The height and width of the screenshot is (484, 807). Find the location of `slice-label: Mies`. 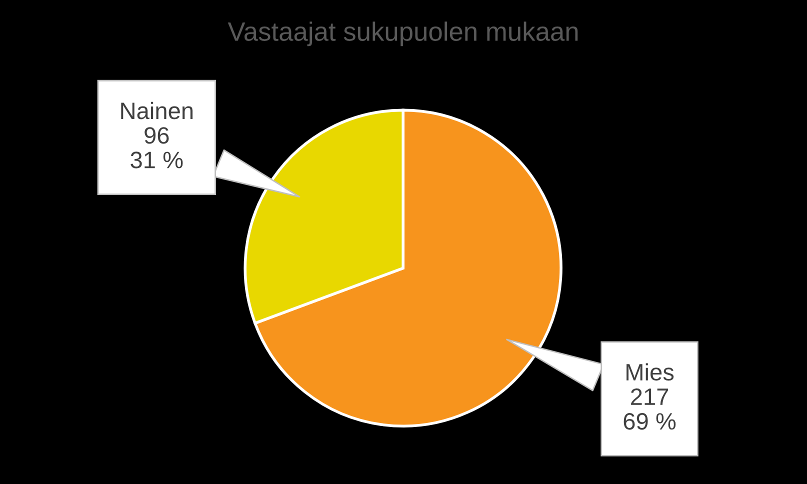

slice-label: Mies is located at coordinates (650, 372).